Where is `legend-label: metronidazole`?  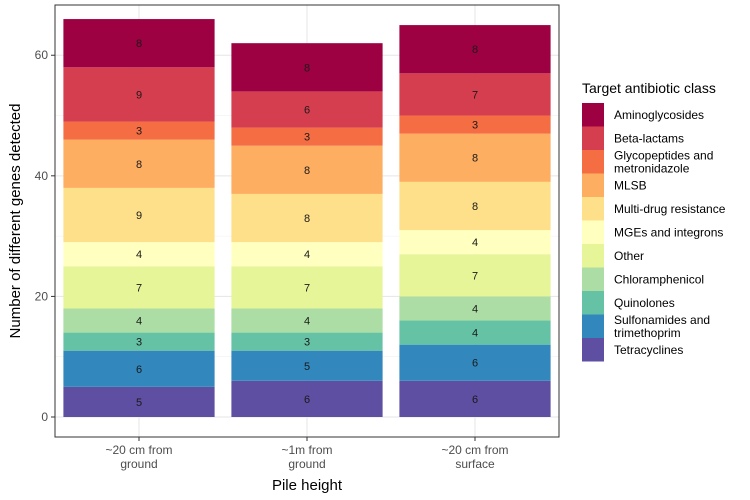
legend-label: metronidazole is located at coordinates (652, 168).